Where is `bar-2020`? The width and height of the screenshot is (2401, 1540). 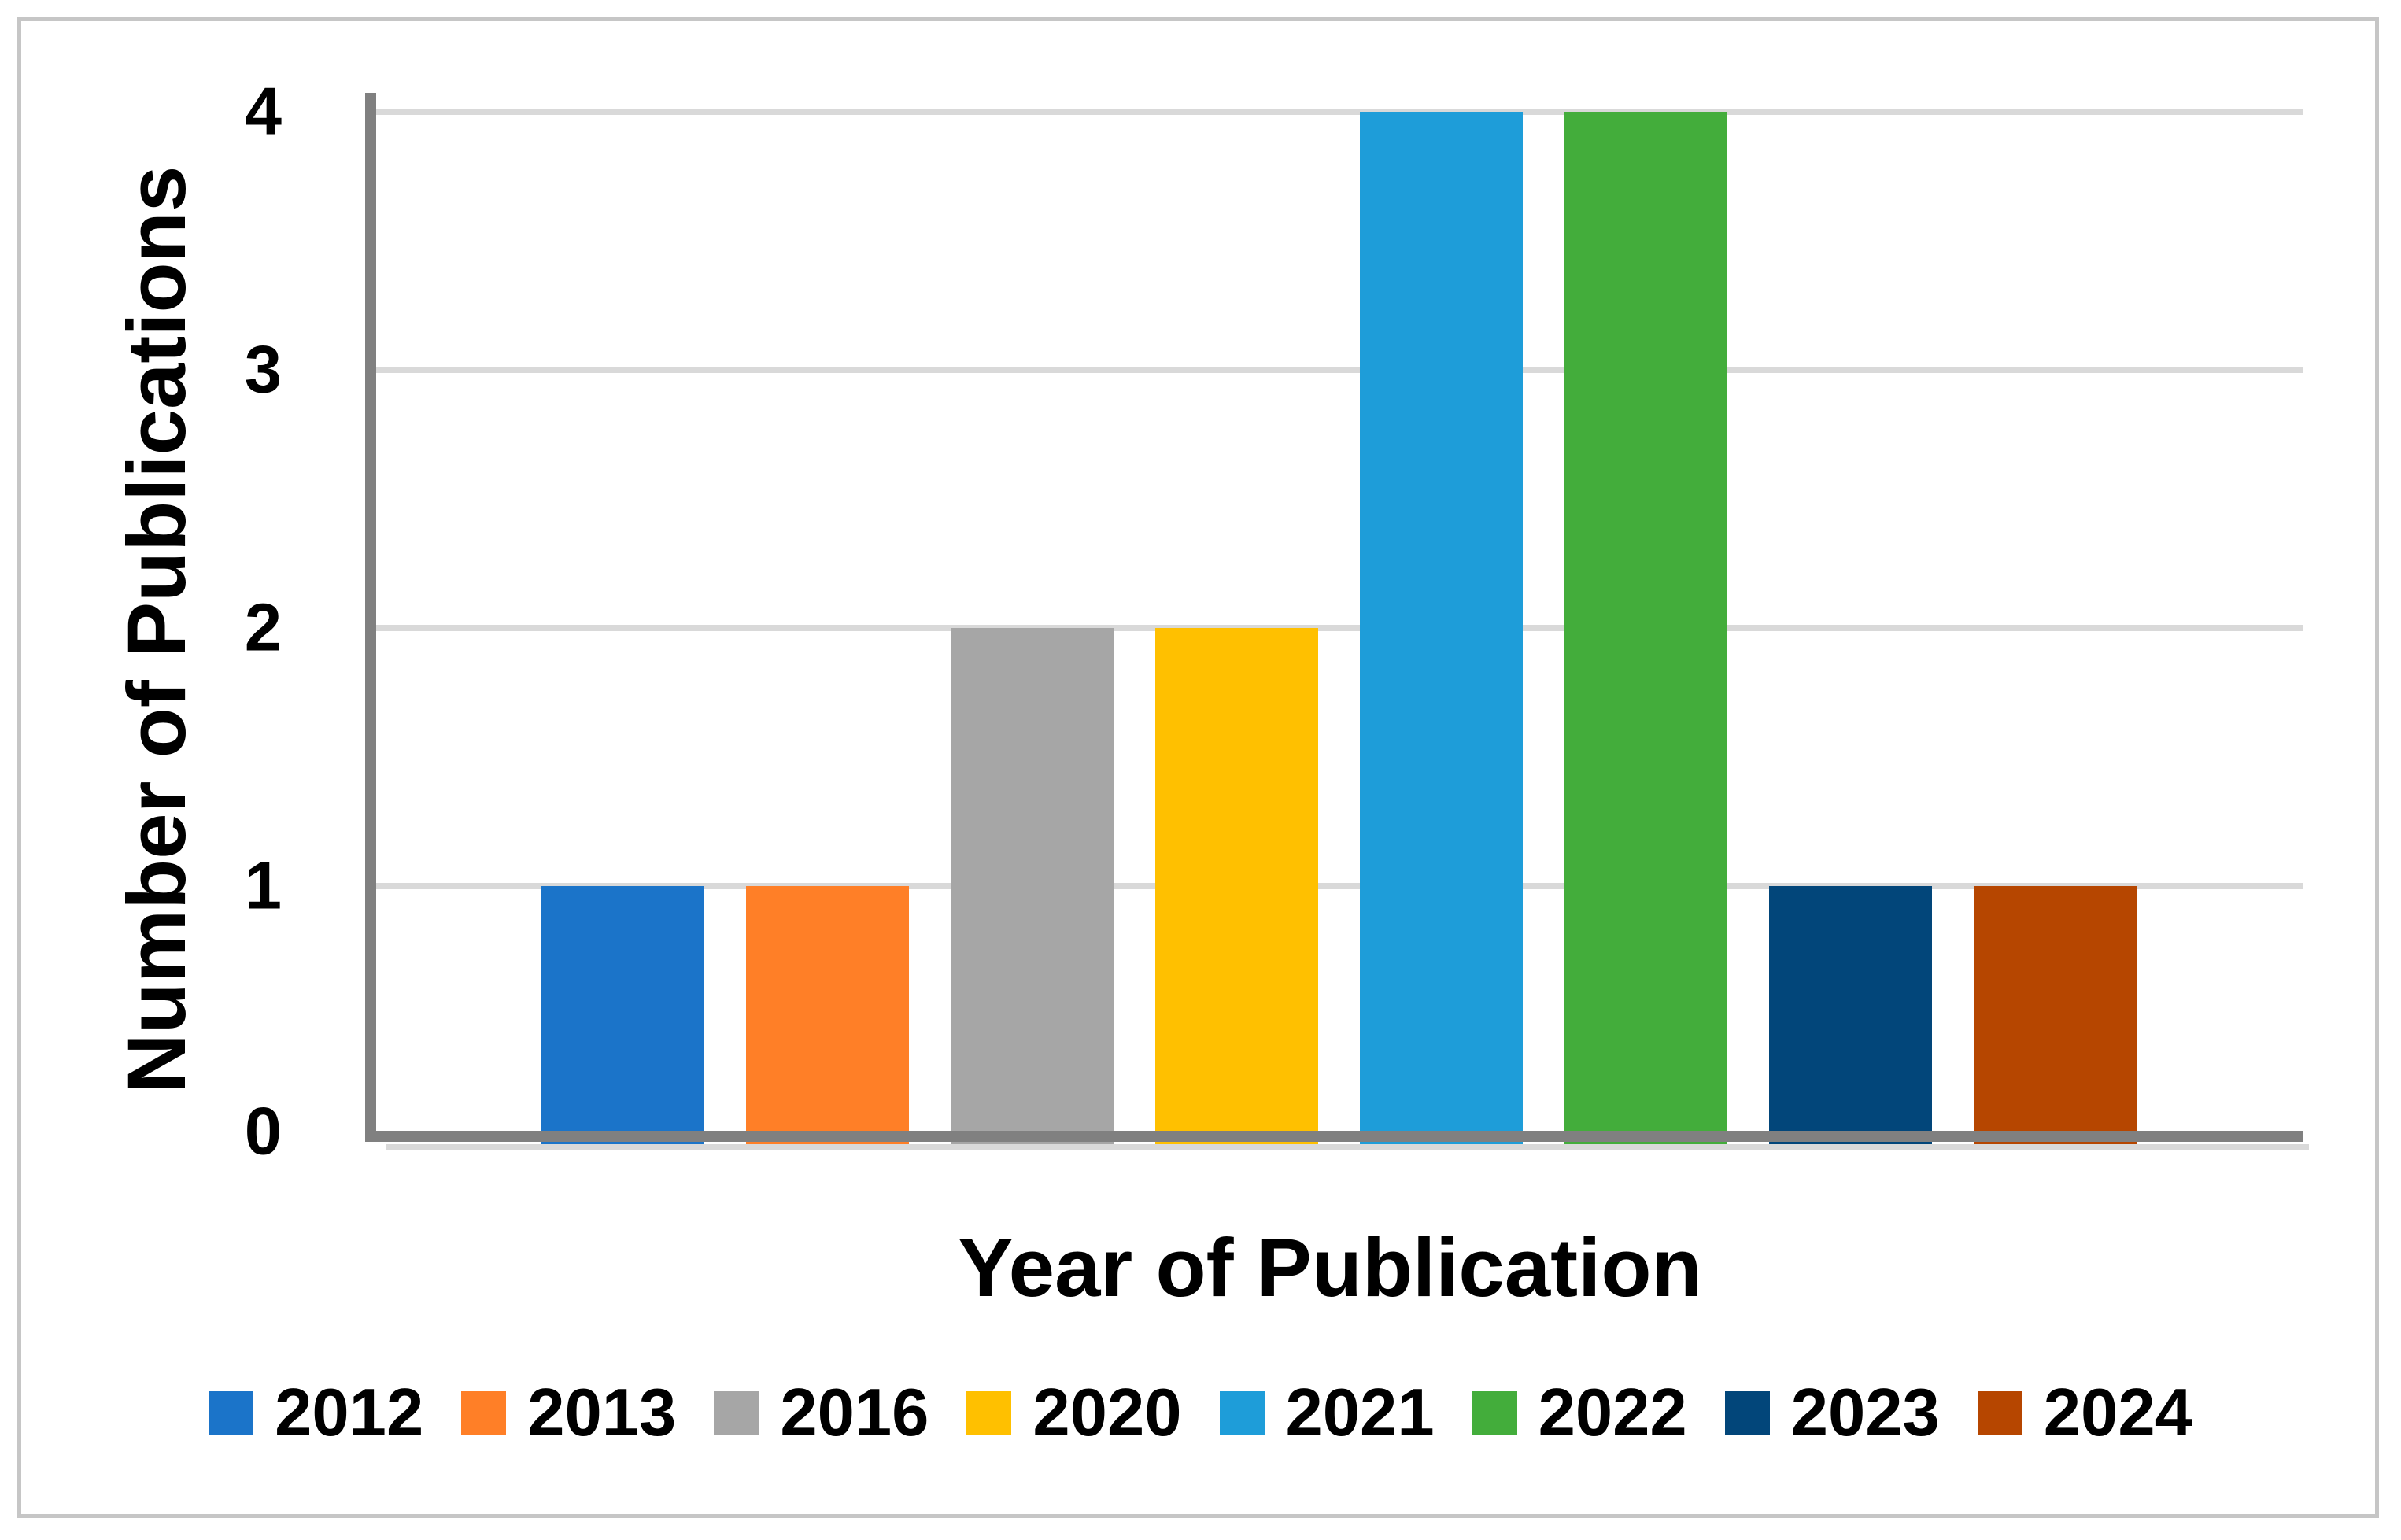 bar-2020 is located at coordinates (1236, 886).